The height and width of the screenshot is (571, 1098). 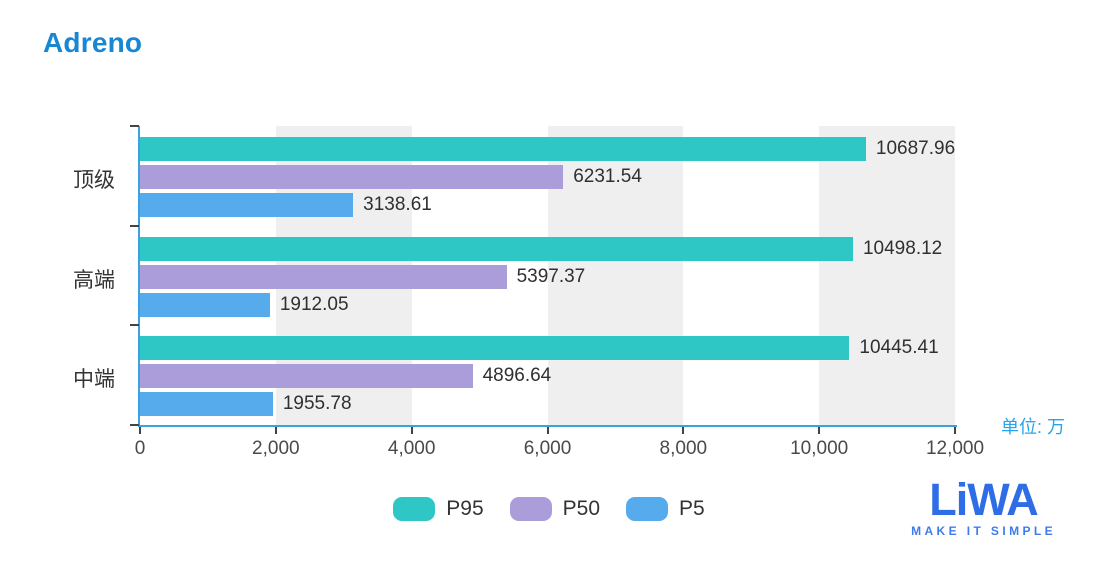 I want to click on legend-swatch-p5, so click(x=647, y=509).